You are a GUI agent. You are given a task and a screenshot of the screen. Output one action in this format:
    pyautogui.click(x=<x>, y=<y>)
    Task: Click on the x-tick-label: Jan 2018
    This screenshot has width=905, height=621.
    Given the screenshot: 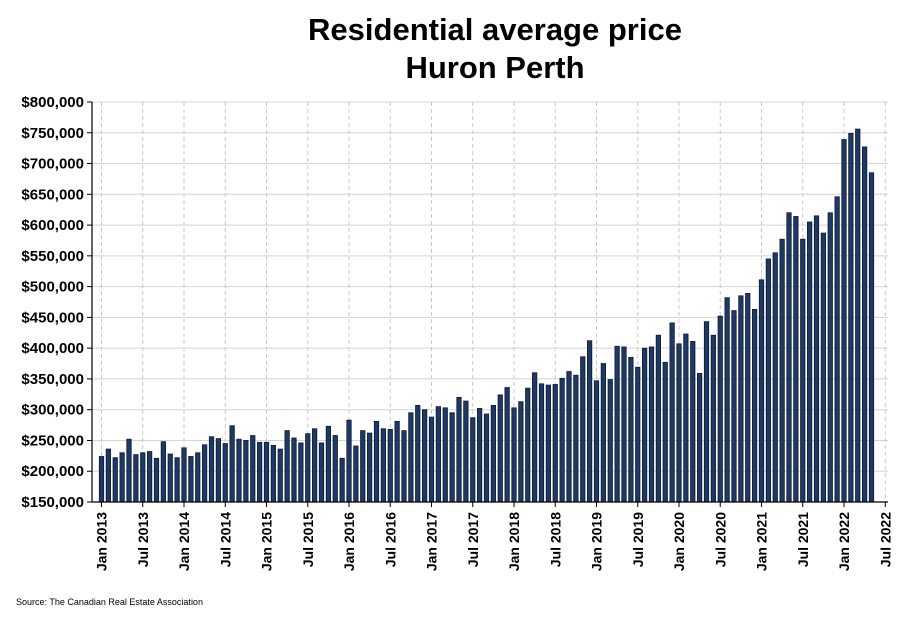 What is the action you would take?
    pyautogui.click(x=514, y=541)
    